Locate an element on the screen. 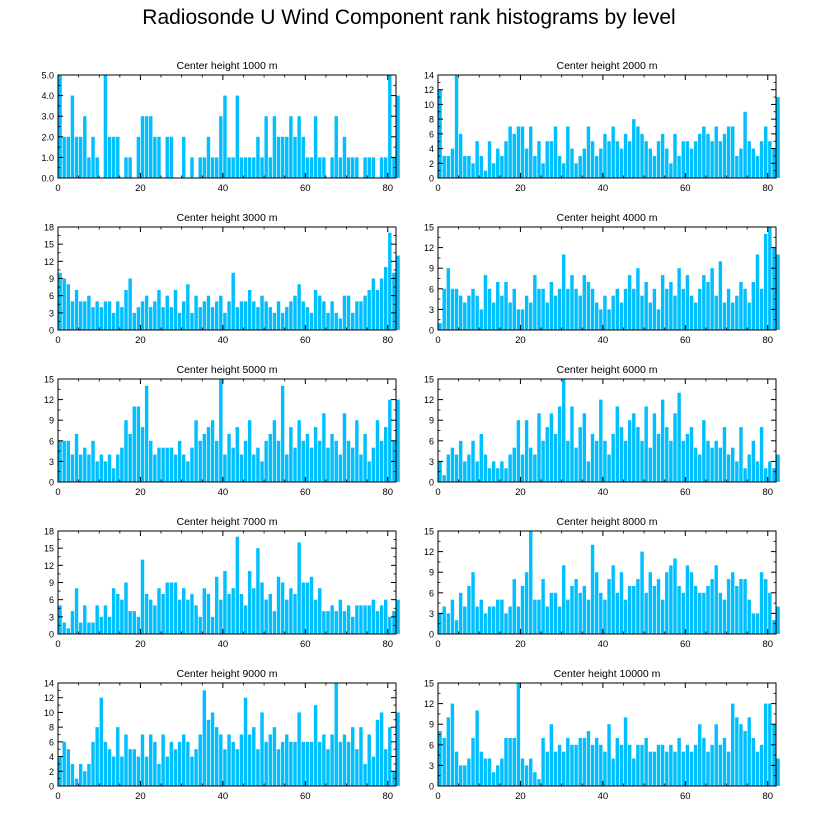  panel-title: Center height 7000 m is located at coordinates (227, 522).